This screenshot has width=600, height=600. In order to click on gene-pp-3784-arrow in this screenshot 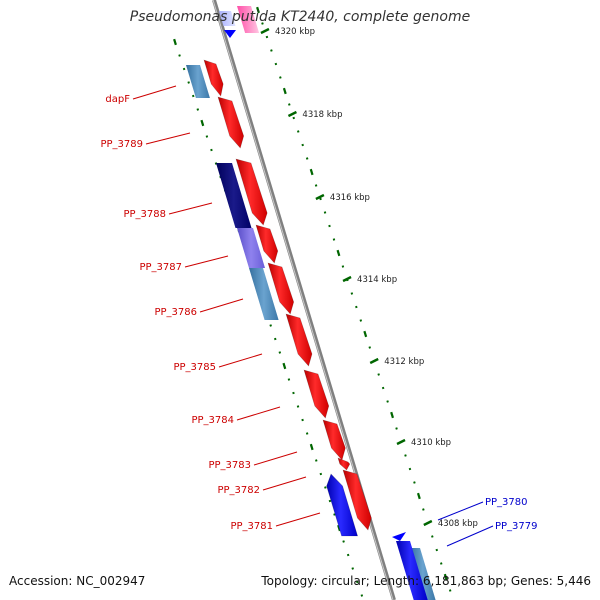, I will do `click(316, 394)`.